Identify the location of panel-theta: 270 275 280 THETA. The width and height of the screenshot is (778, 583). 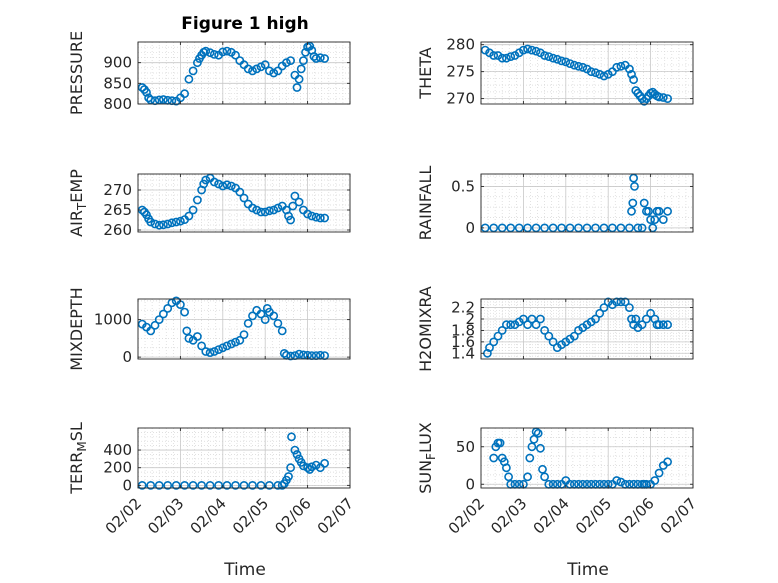
(555, 72).